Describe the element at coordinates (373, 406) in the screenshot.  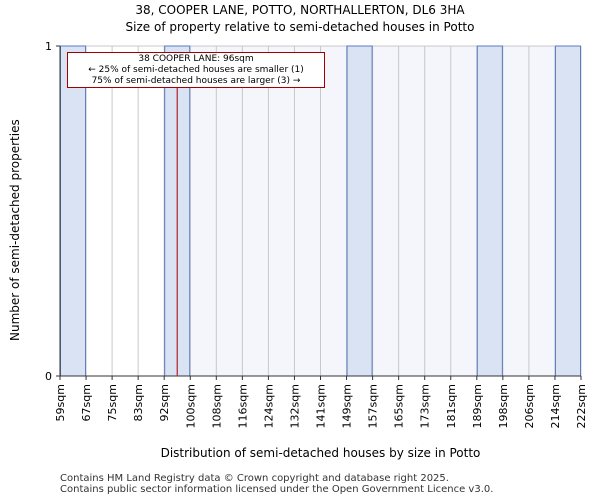
I see `x-tick-label: 157sqm` at that location.